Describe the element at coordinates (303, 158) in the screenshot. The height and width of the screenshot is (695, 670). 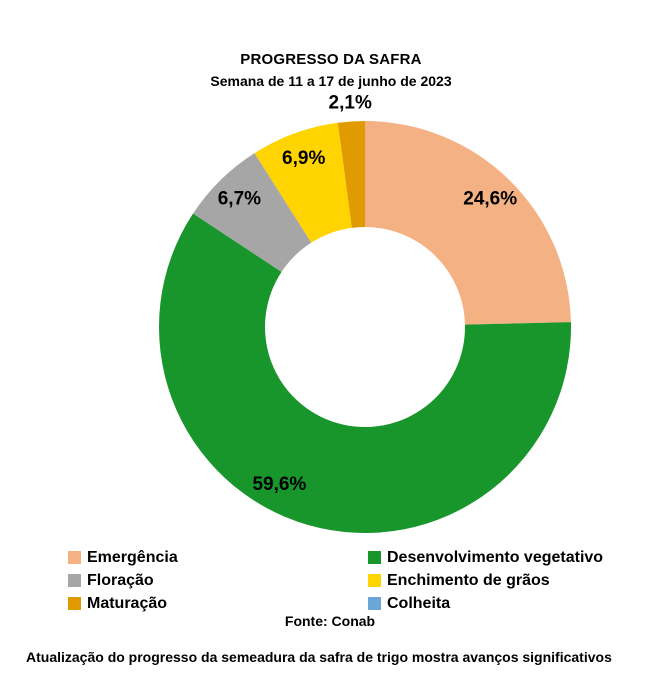
I see `slice-value-label-3: 6,9%` at that location.